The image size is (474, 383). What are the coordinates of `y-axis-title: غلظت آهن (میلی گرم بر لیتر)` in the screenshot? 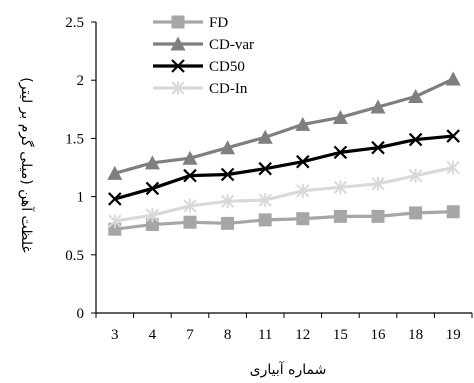 It's located at (26, 164).